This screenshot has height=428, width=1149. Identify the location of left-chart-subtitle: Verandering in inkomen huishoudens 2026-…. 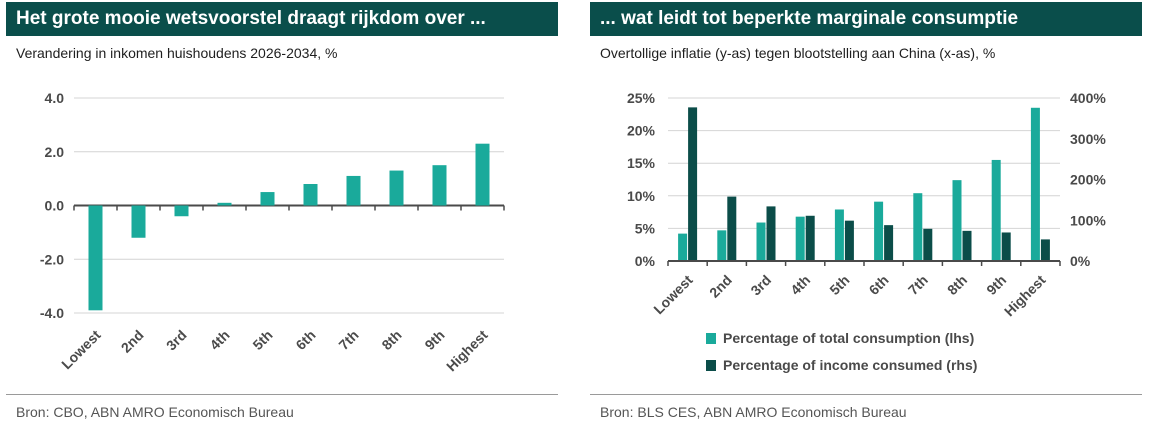
(177, 53).